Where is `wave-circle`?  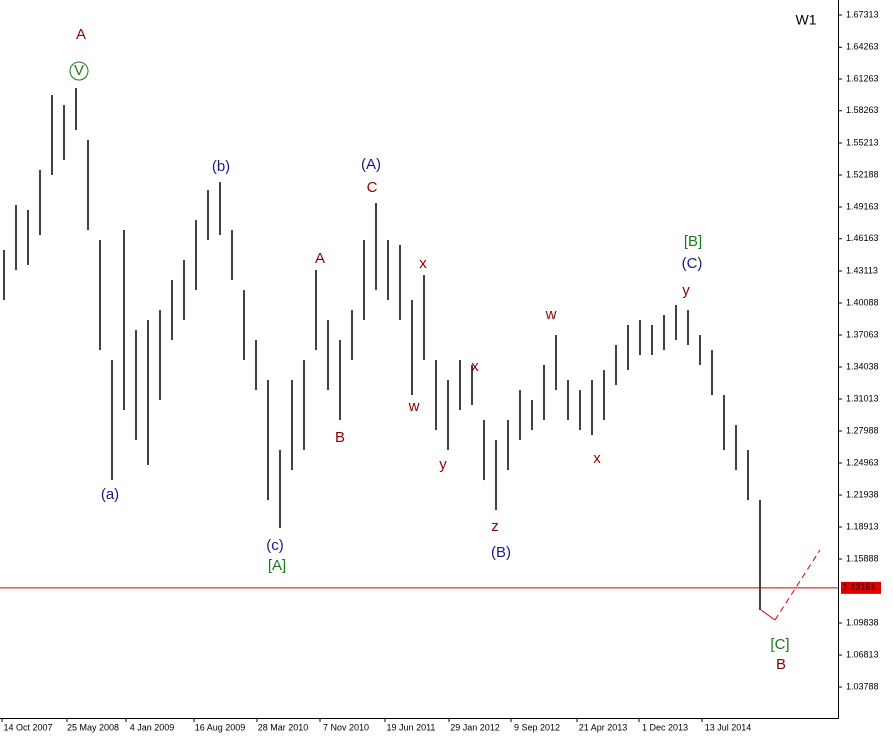 wave-circle is located at coordinates (79, 71).